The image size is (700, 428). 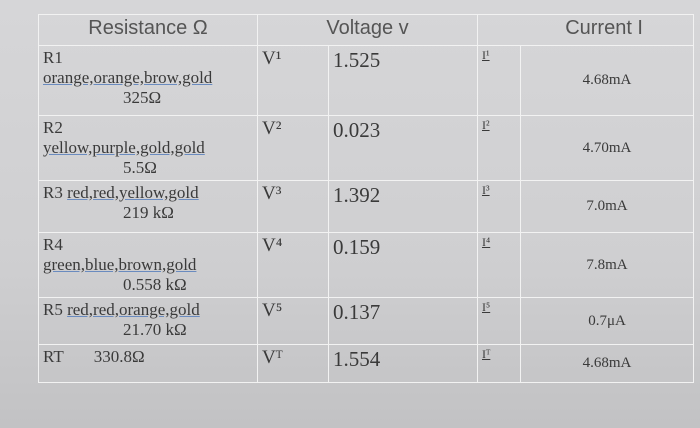 I want to click on current-label: I³, so click(x=499, y=206).